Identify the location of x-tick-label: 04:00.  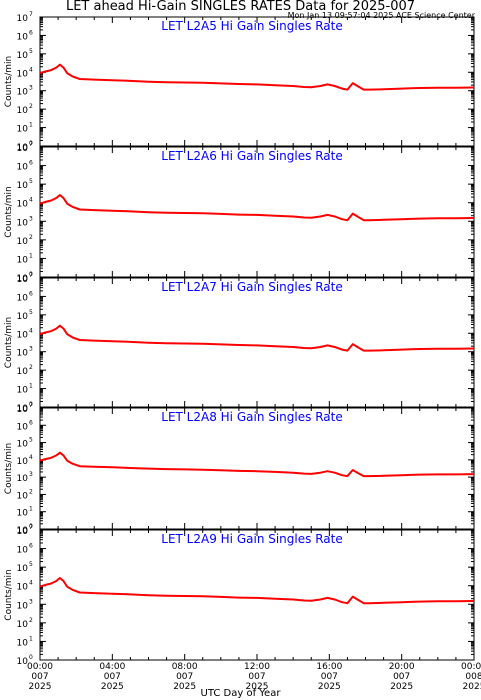
(112, 667).